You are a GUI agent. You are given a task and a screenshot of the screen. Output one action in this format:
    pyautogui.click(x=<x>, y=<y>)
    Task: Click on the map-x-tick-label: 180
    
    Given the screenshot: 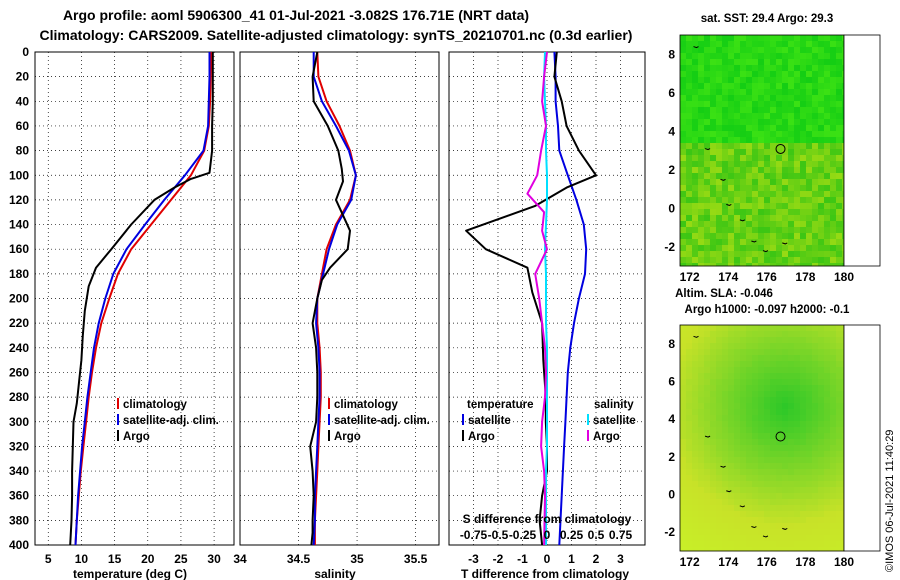 What is the action you would take?
    pyautogui.click(x=844, y=562)
    